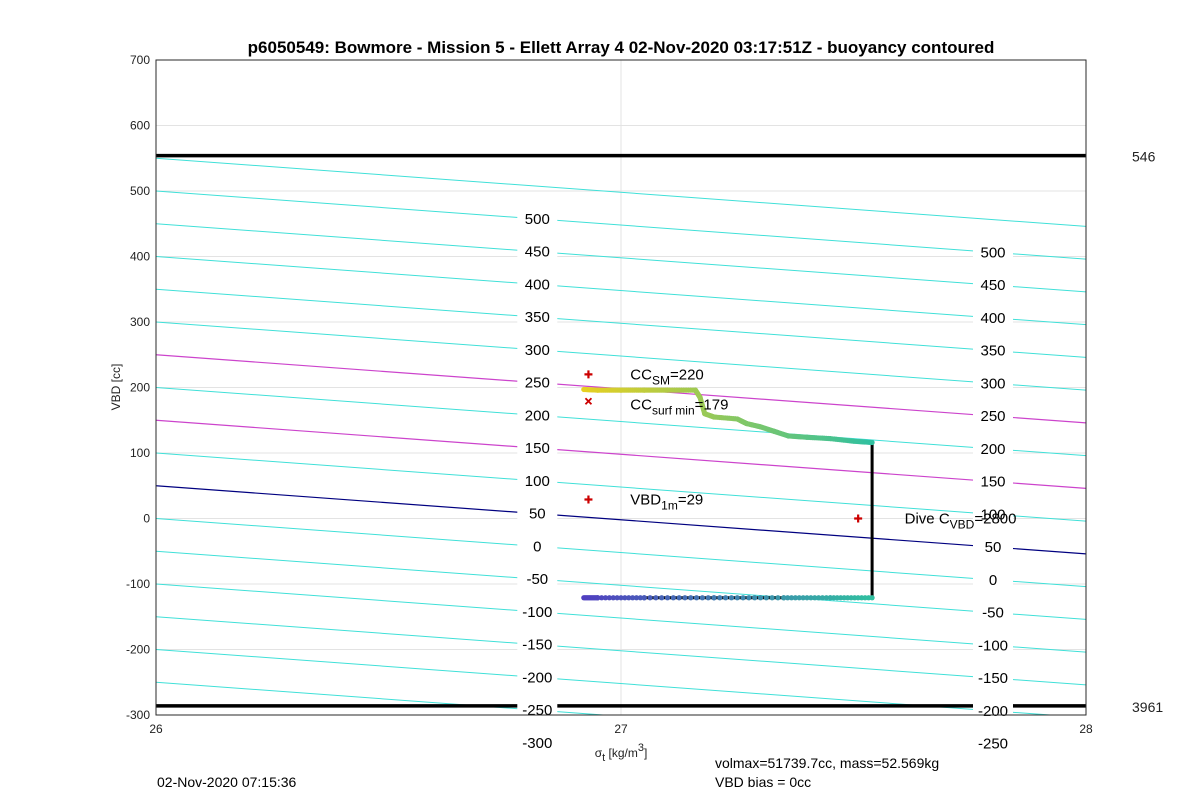 This screenshot has width=1200, height=804. I want to click on contour-label-right: -250, so click(993, 744).